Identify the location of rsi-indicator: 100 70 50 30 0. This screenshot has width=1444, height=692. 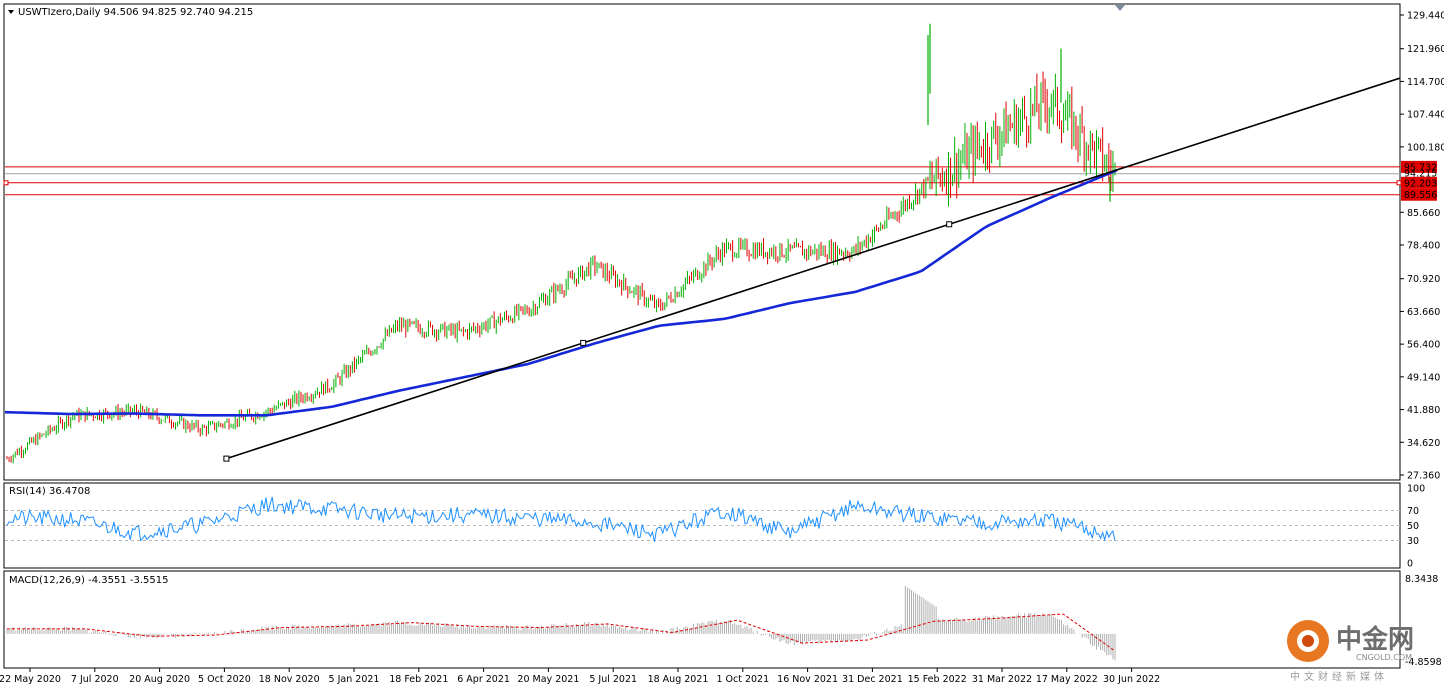
(715, 527).